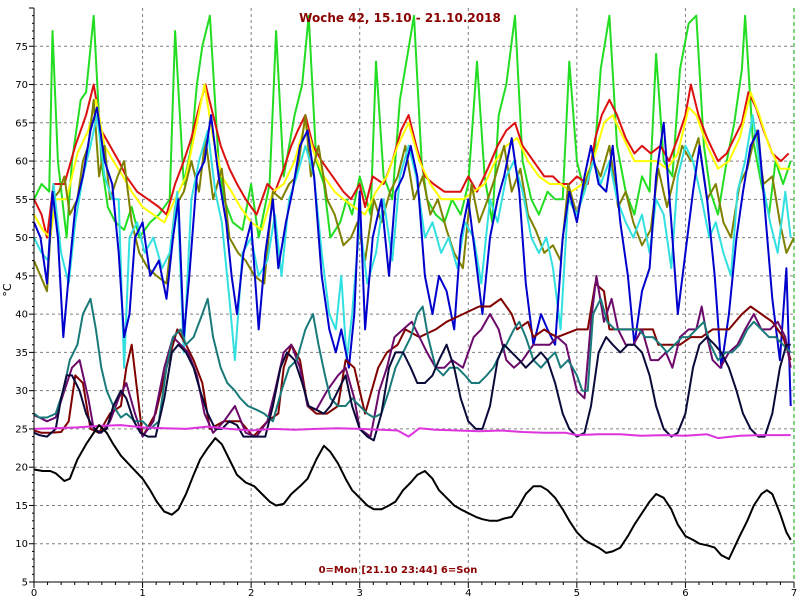  What do you see at coordinates (21, 544) in the screenshot?
I see `y-tick-label: 10` at bounding box center [21, 544].